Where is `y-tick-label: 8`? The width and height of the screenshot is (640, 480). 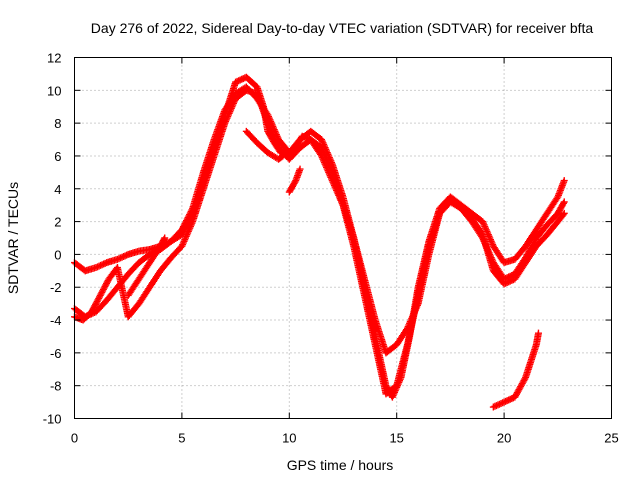 y-tick-label: 8 is located at coordinates (57, 123).